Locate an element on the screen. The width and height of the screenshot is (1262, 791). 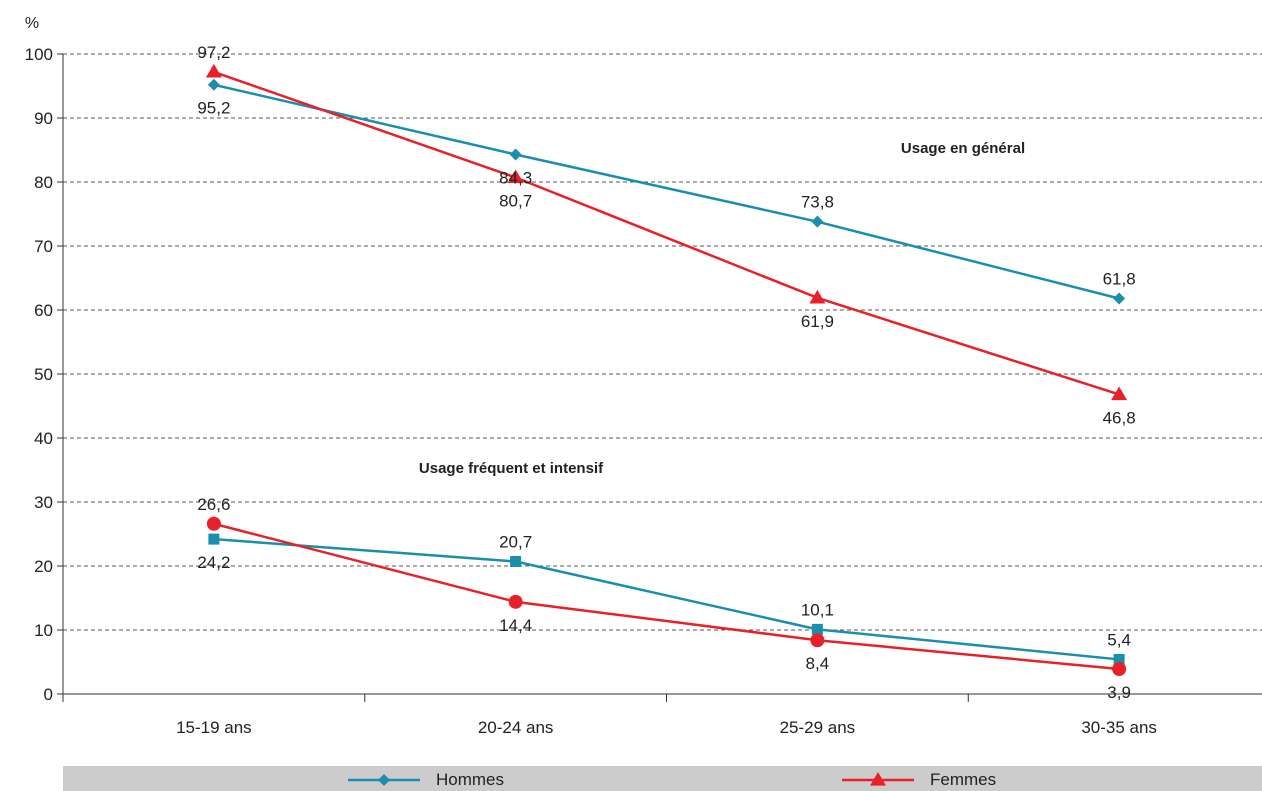
y-tick-label: 30 is located at coordinates (43, 502).